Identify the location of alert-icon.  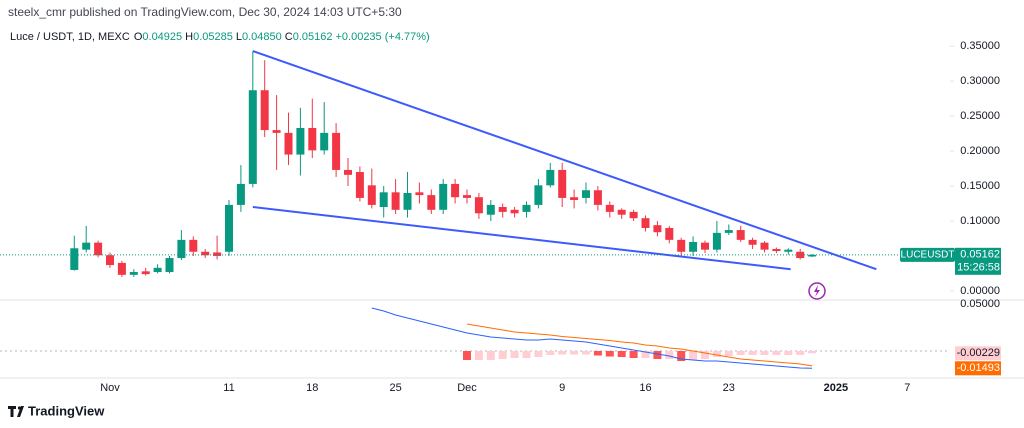
(817, 291).